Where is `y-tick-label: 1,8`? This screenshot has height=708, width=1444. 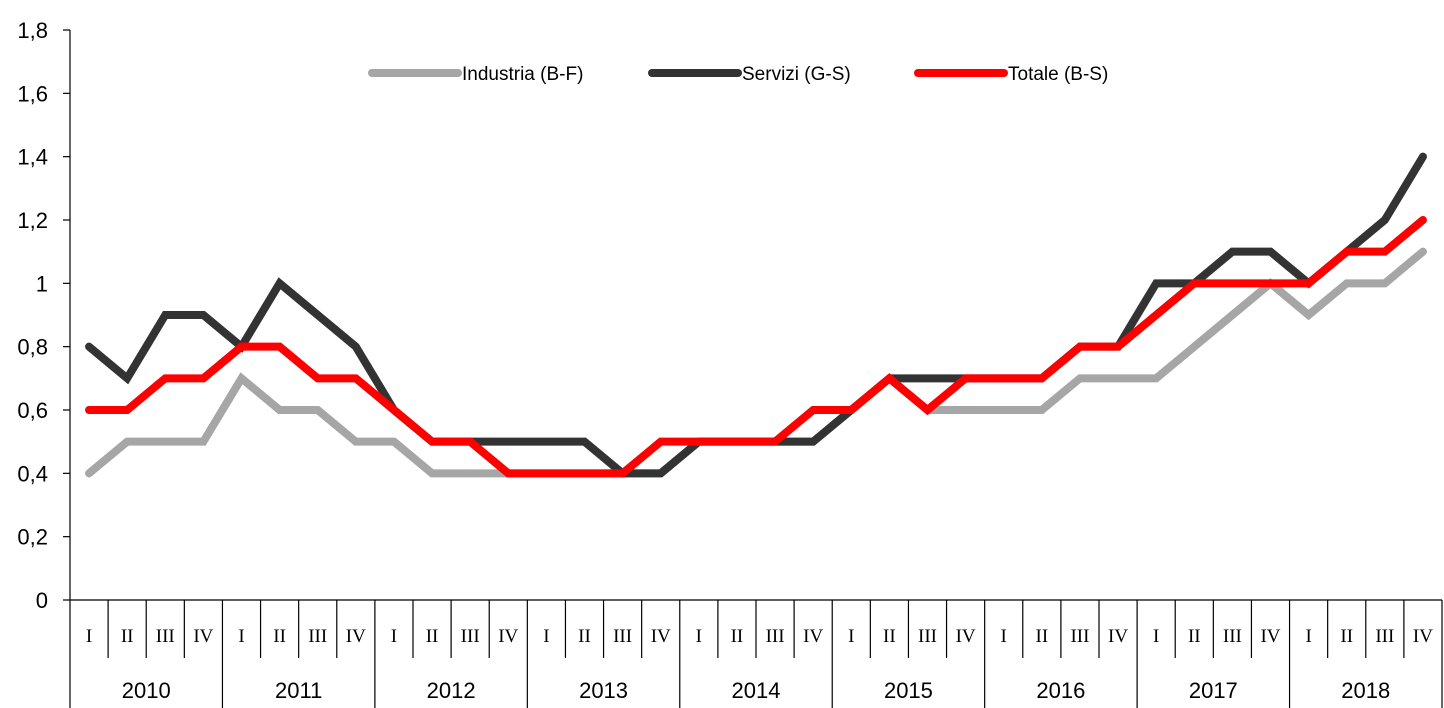
y-tick-label: 1,8 is located at coordinates (32, 30).